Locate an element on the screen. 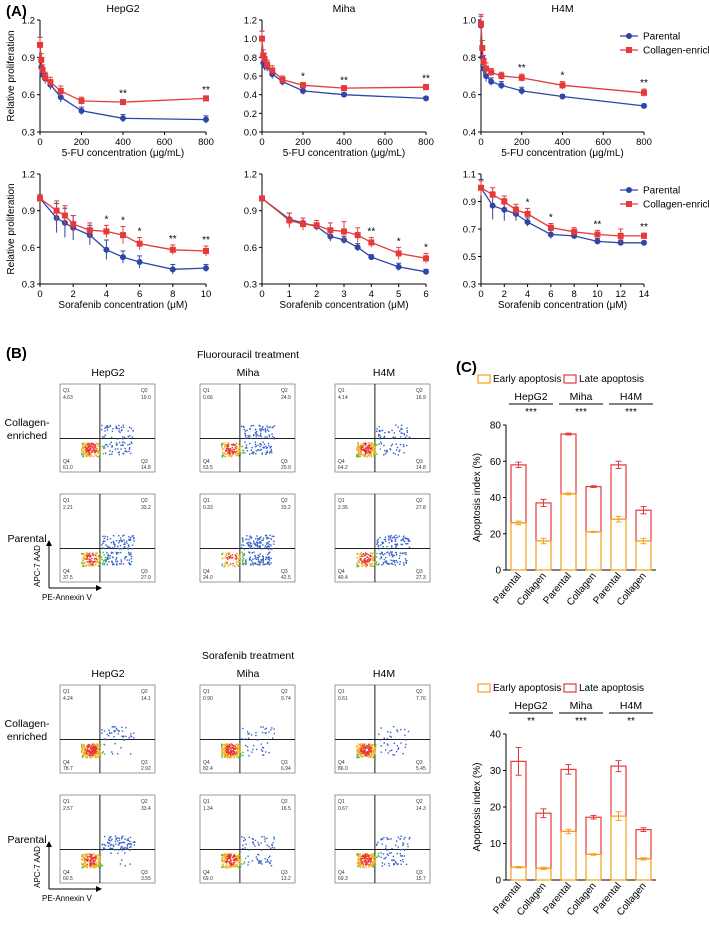 This screenshot has height=938, width=709. row-label: Collagen-enriched is located at coordinates (27, 429).